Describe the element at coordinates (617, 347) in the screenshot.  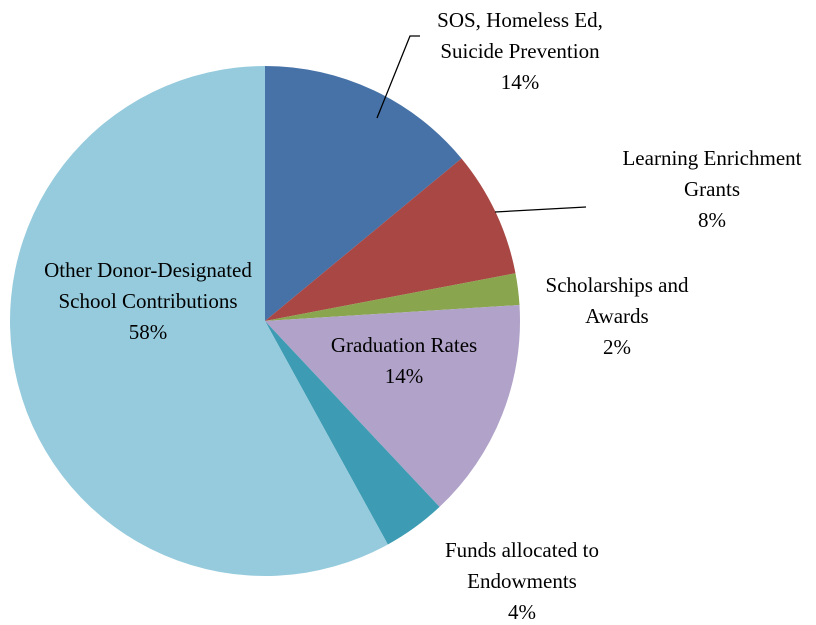
I see `value-label: 2%` at that location.